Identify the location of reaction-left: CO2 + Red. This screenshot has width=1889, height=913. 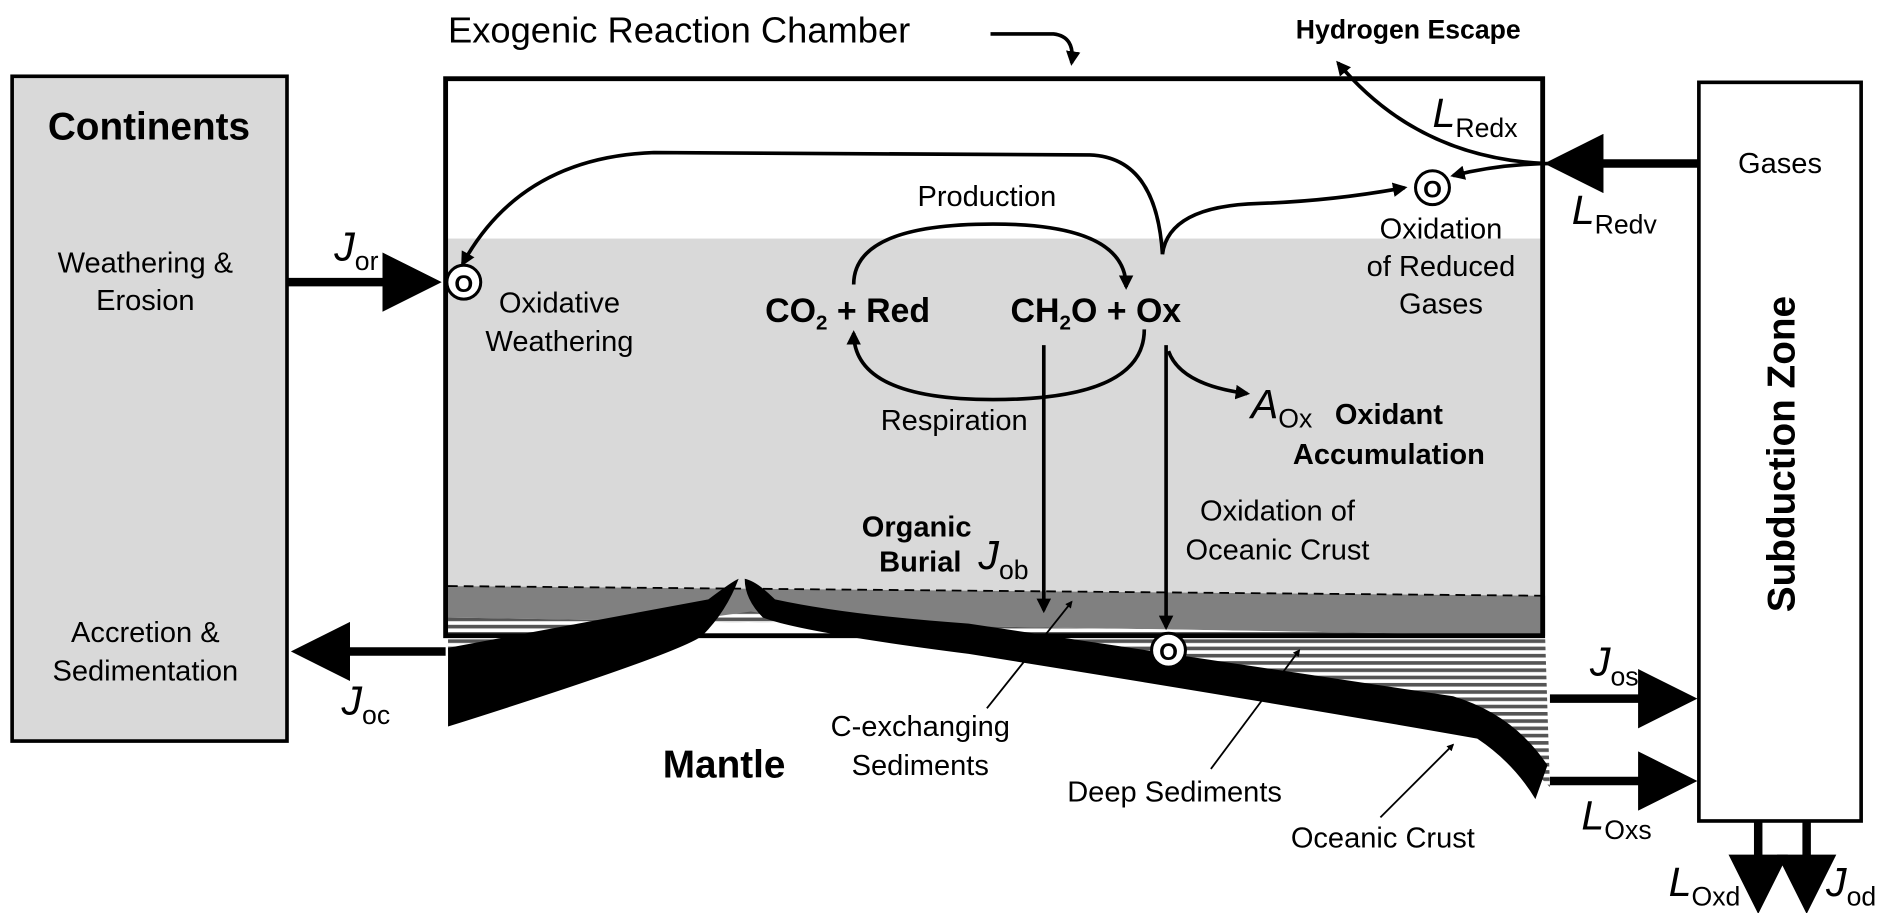
(847, 313).